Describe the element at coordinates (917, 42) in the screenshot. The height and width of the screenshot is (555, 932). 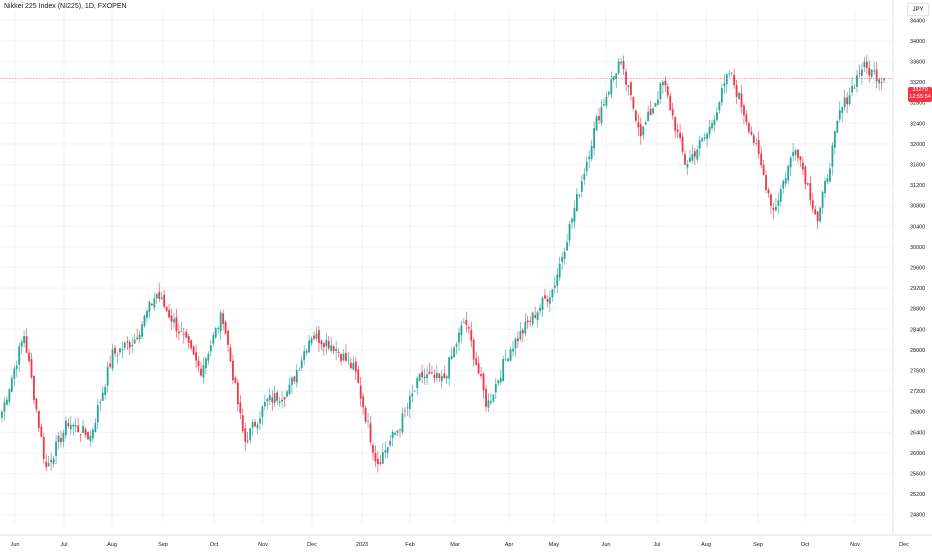
I see `y-tick-label: 34000` at that location.